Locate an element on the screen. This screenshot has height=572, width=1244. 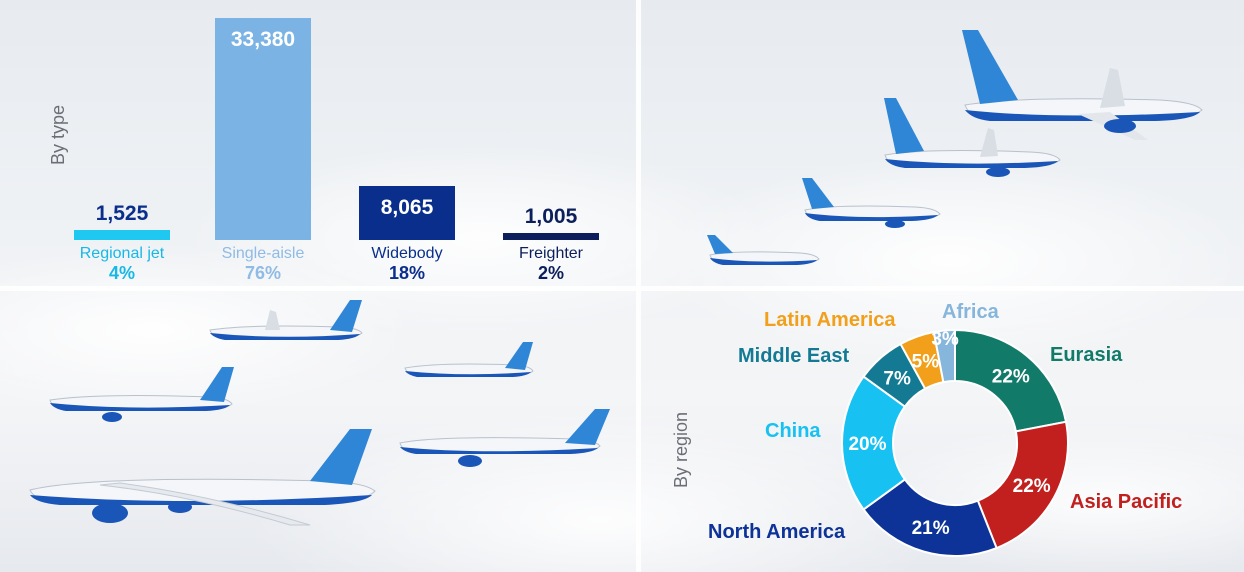
category-label: Widebody is located at coordinates (407, 253).